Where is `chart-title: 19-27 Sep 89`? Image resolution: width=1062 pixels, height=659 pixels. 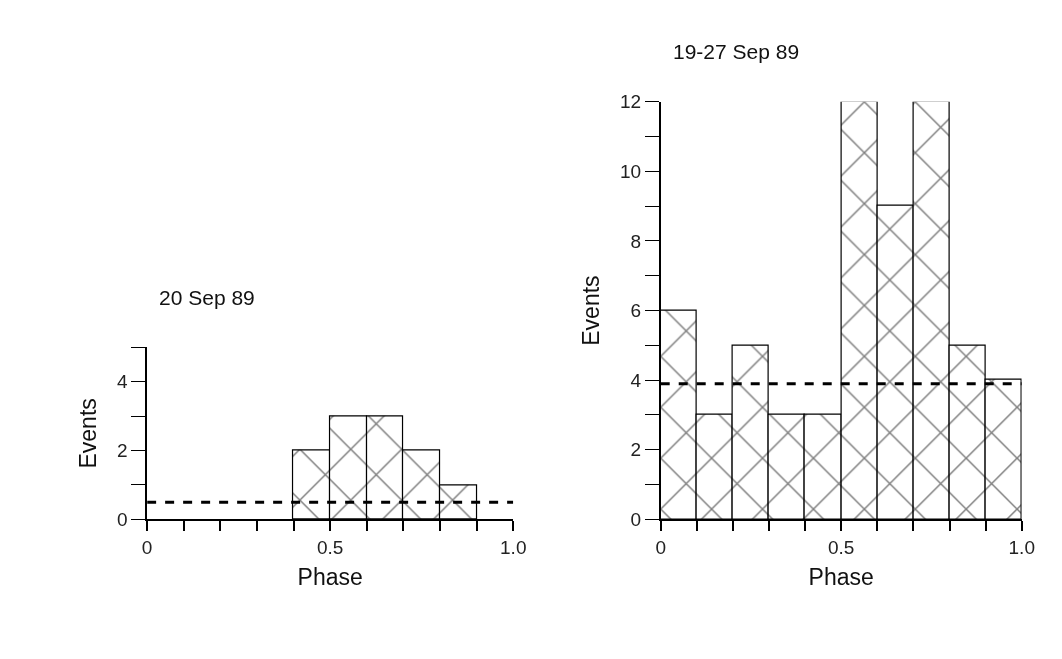
chart-title: 19-27 Sep 89 is located at coordinates (736, 51).